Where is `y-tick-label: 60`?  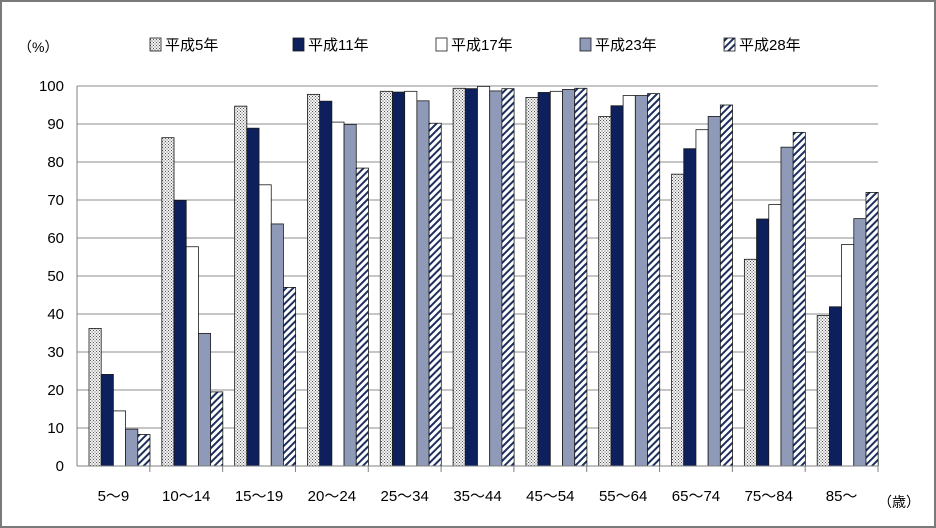
y-tick-label: 60 is located at coordinates (55, 238).